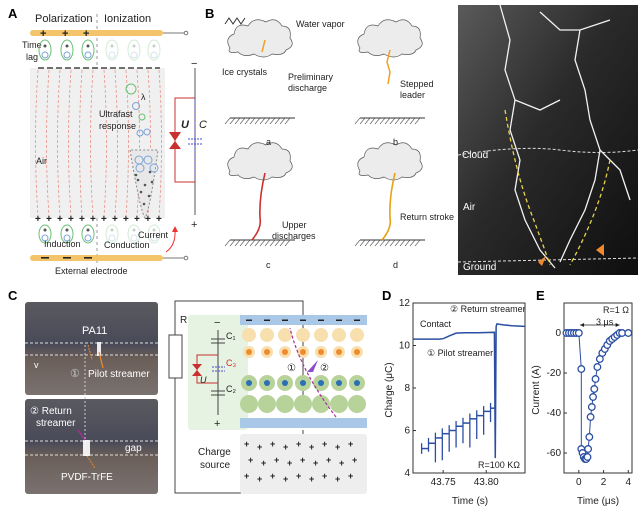 This screenshot has height=510, width=638. What do you see at coordinates (32, 45) in the screenshot?
I see `time-label: Time` at bounding box center [32, 45].